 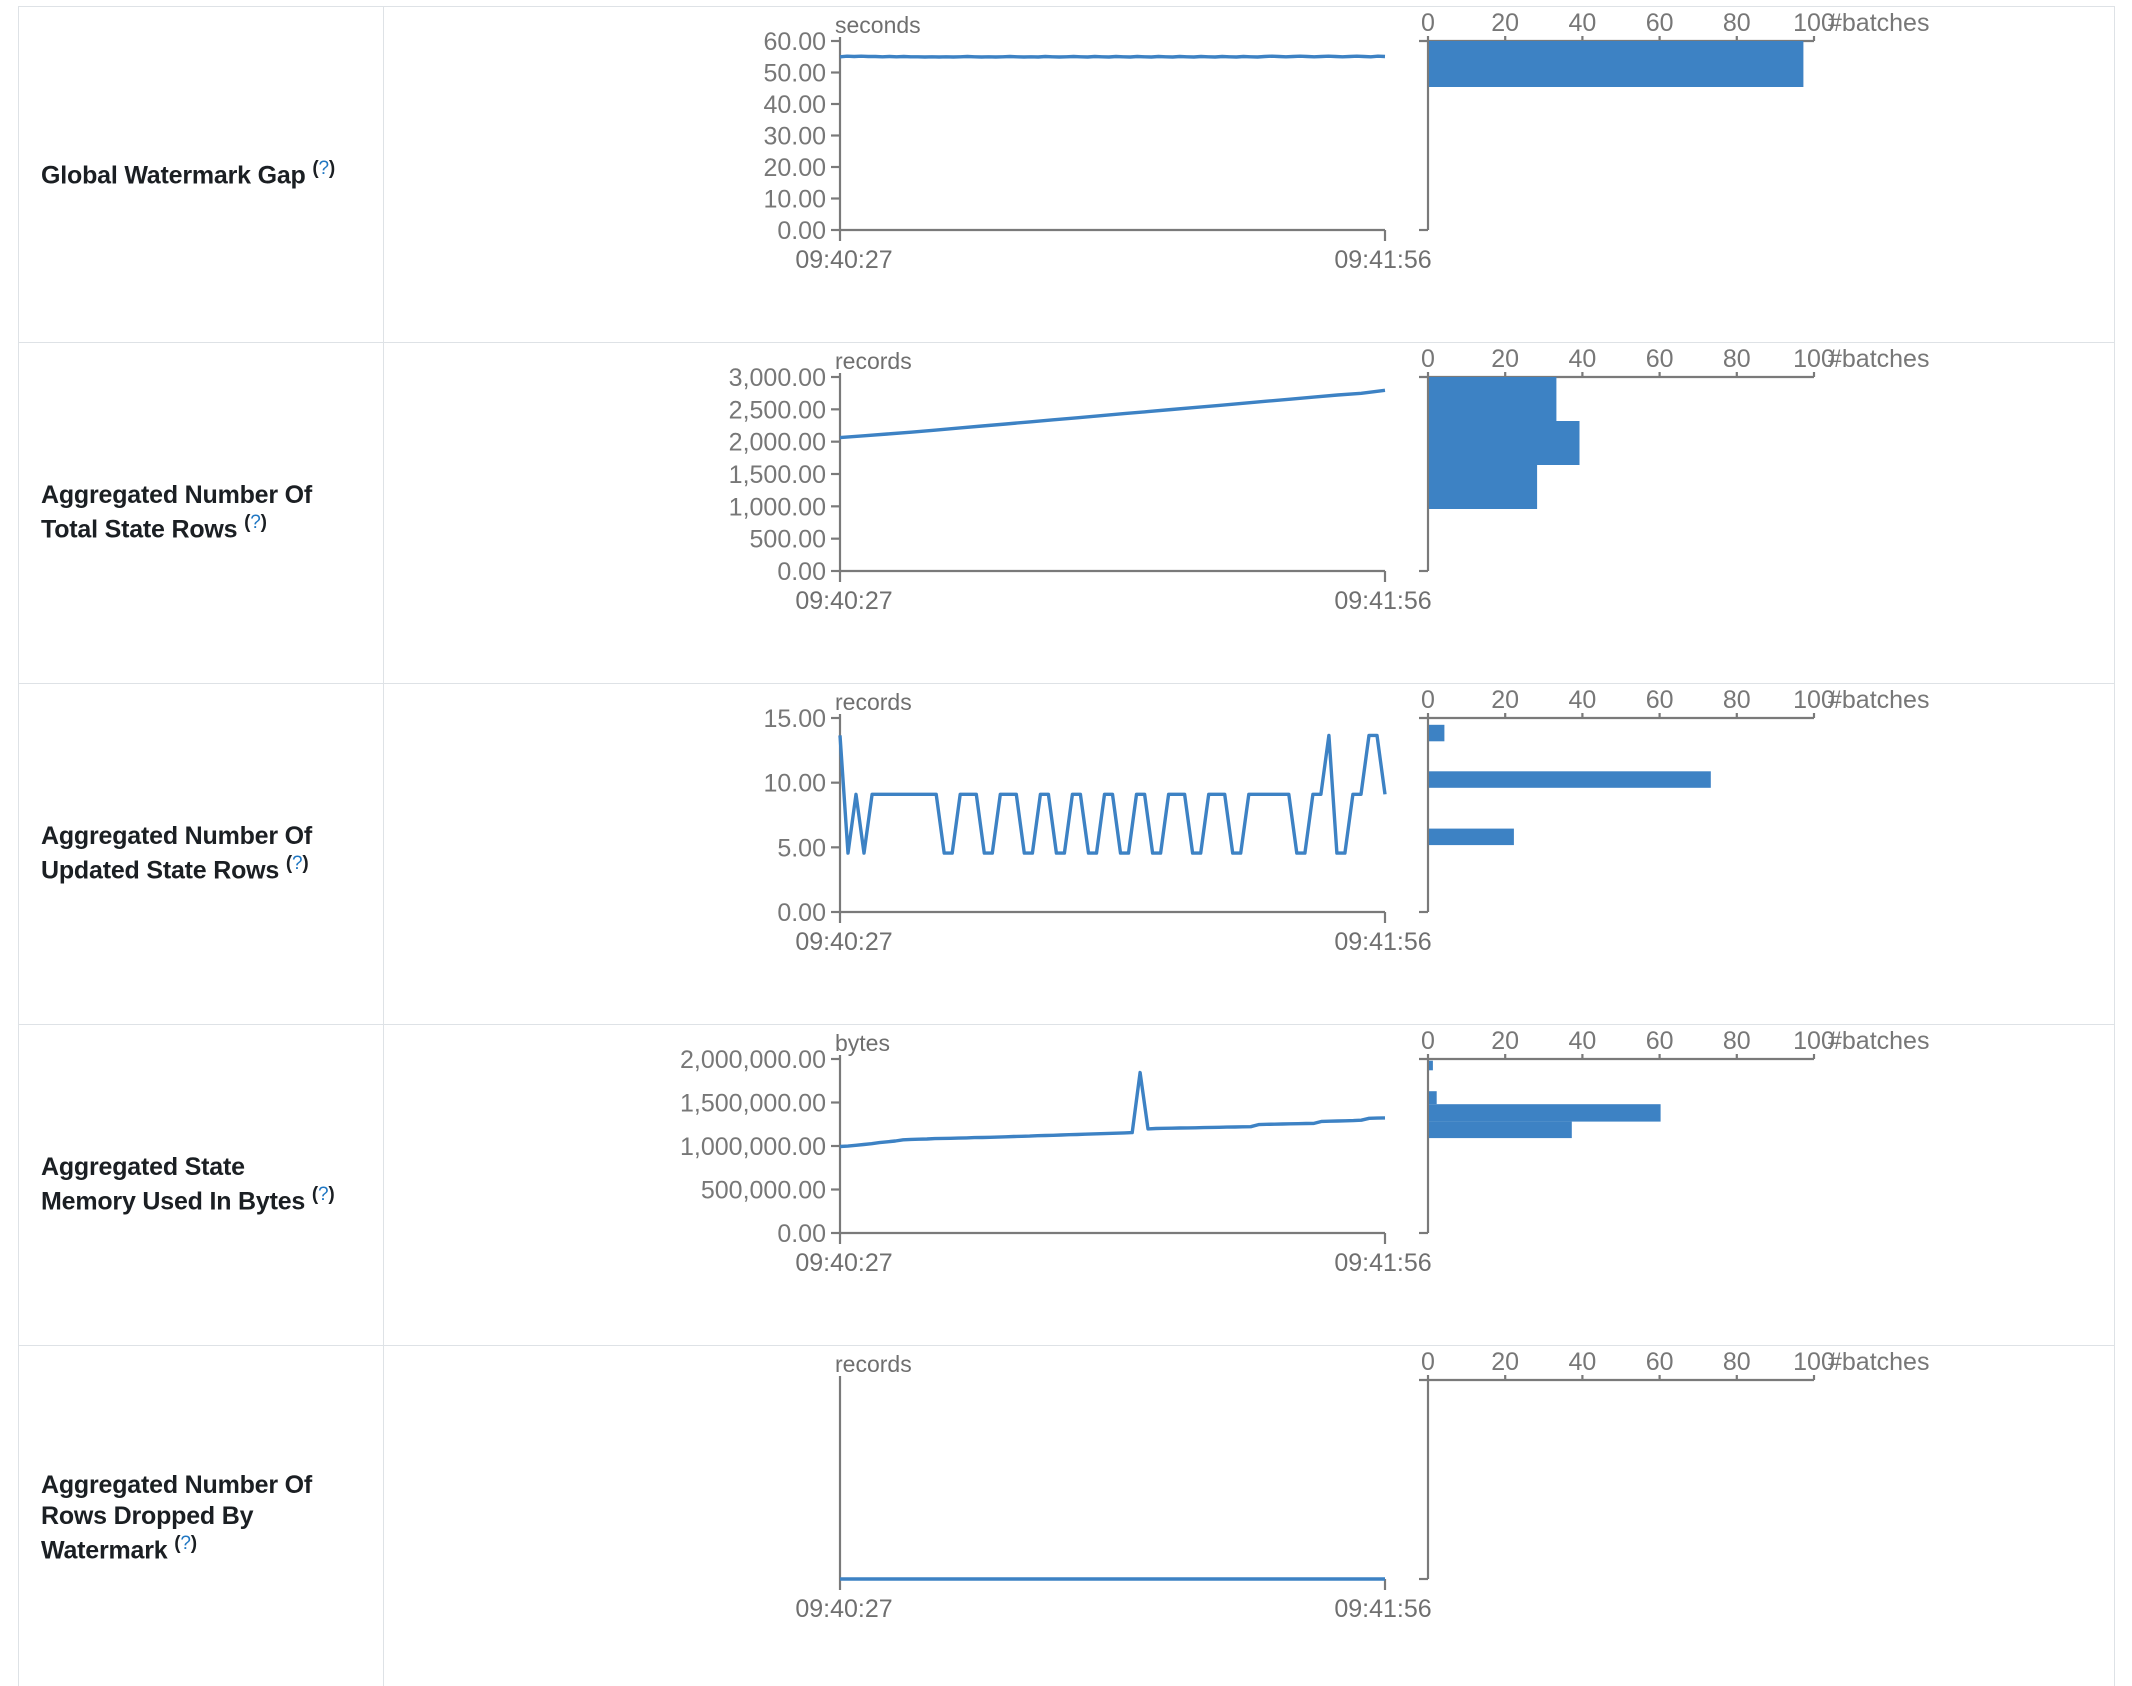 I want to click on timeline-y-tick: 5.00, so click(x=801, y=848).